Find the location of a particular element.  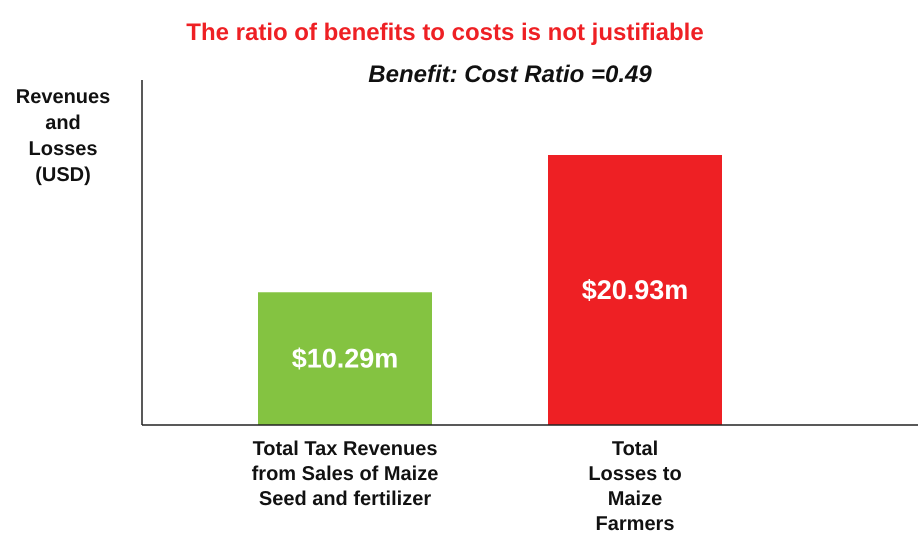

chart-subtitle: Benefit: Cost Ratio =0.49 is located at coordinates (510, 74).